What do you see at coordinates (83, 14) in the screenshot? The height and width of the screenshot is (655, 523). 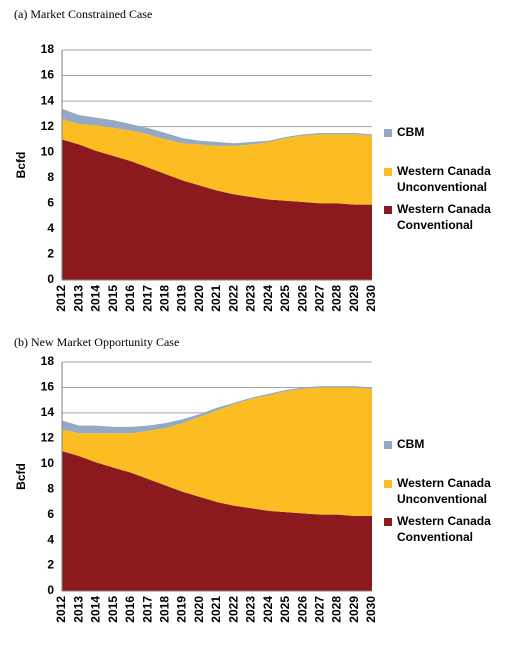 I see `chart-subtitle: (a) Market Constrained Case` at bounding box center [83, 14].